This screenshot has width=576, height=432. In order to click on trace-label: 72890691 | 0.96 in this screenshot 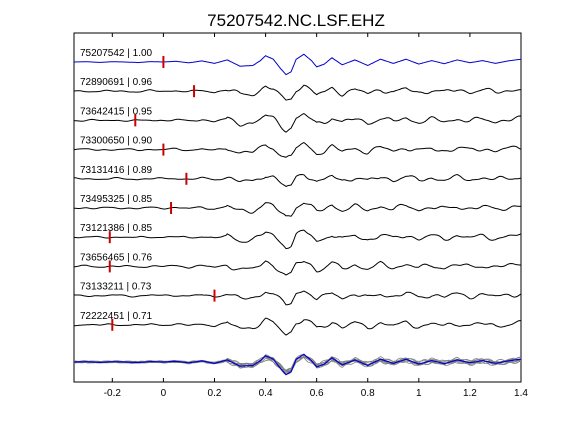, I will do `click(116, 82)`.